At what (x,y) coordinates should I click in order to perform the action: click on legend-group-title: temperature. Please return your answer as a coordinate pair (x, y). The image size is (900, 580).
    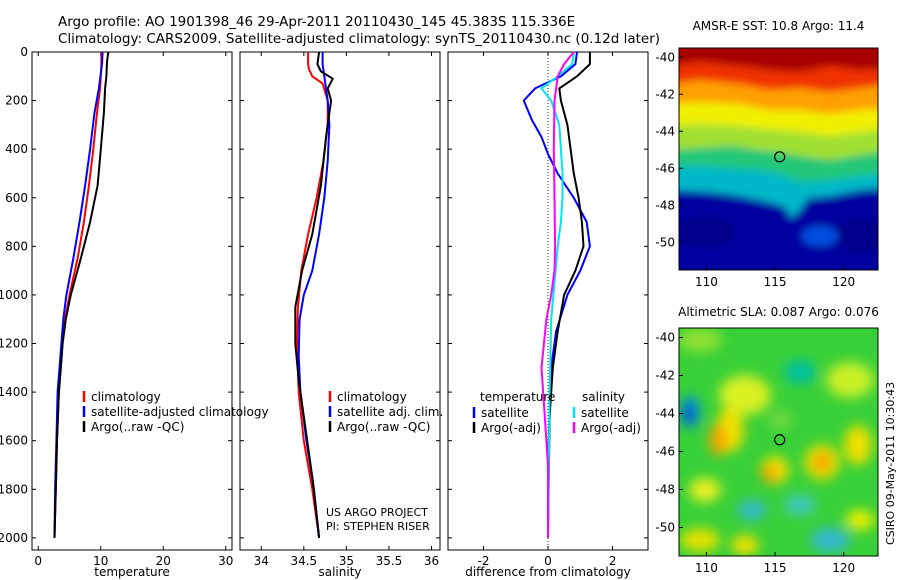
    Looking at the image, I should click on (517, 397).